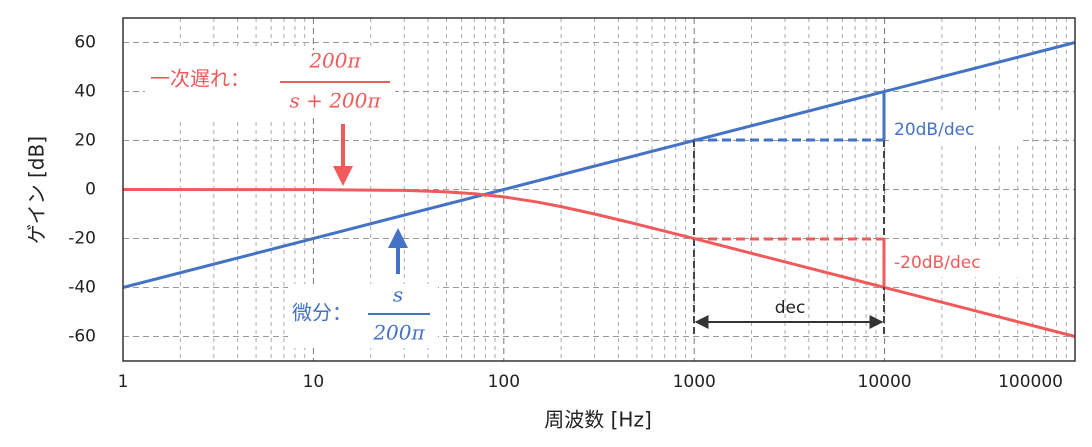 This screenshot has width=1092, height=447. I want to click on y-tick-label: 0, so click(90, 190).